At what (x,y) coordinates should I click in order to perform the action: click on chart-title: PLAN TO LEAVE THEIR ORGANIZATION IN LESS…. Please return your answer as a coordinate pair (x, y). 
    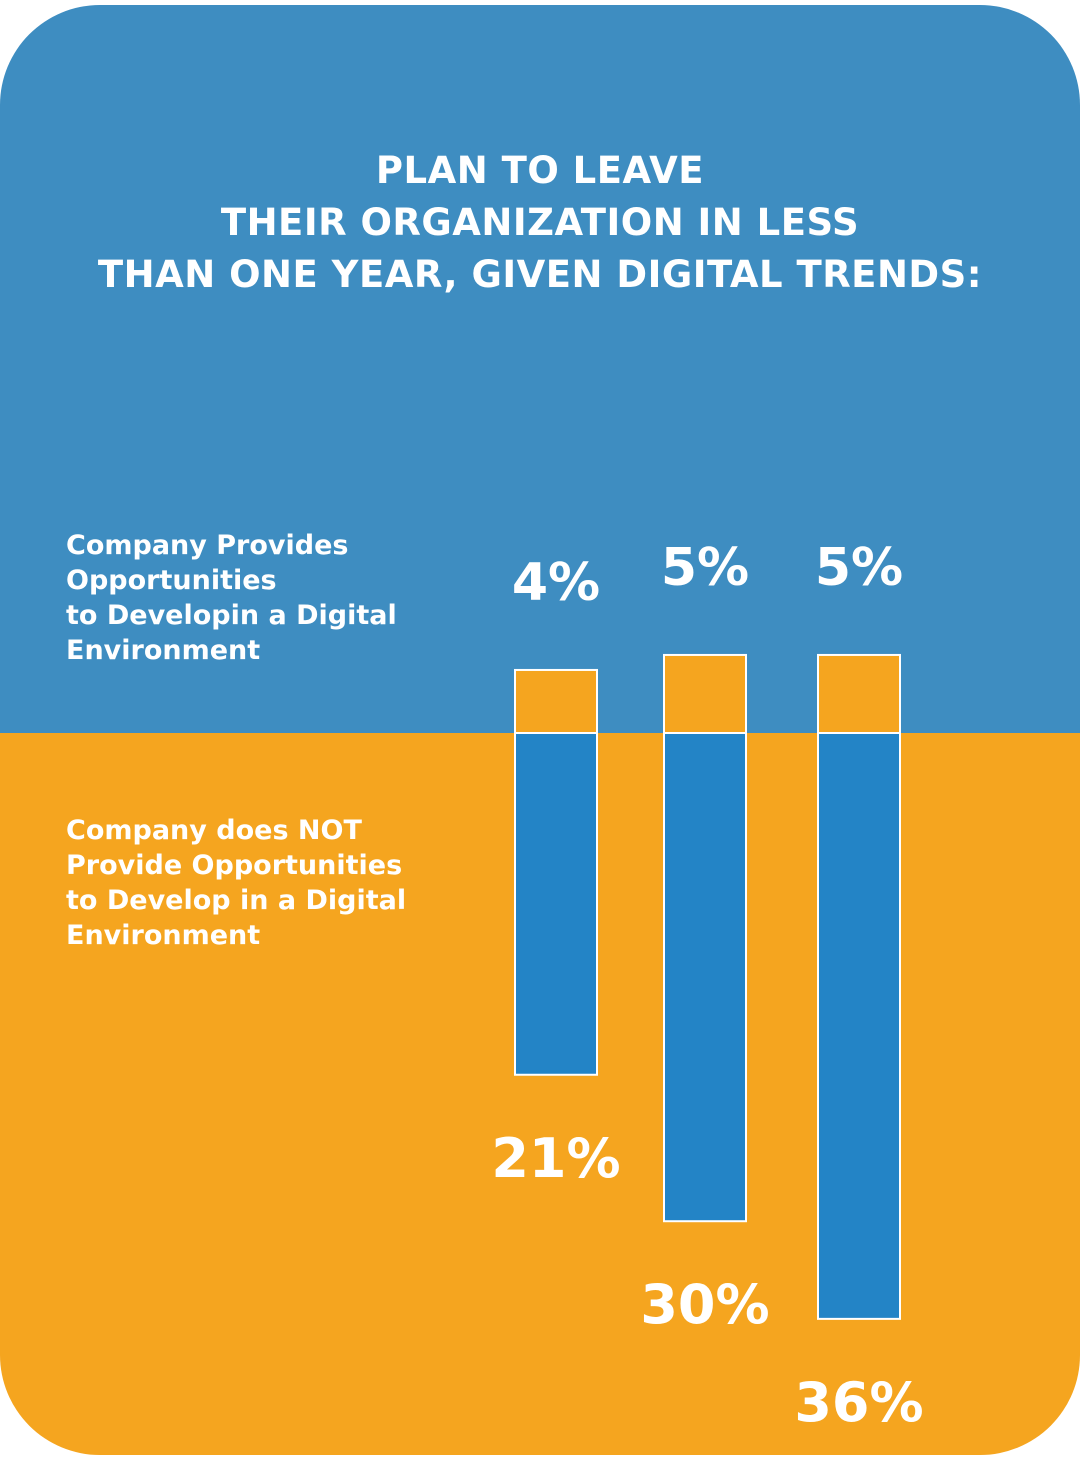
    Looking at the image, I should click on (540, 222).